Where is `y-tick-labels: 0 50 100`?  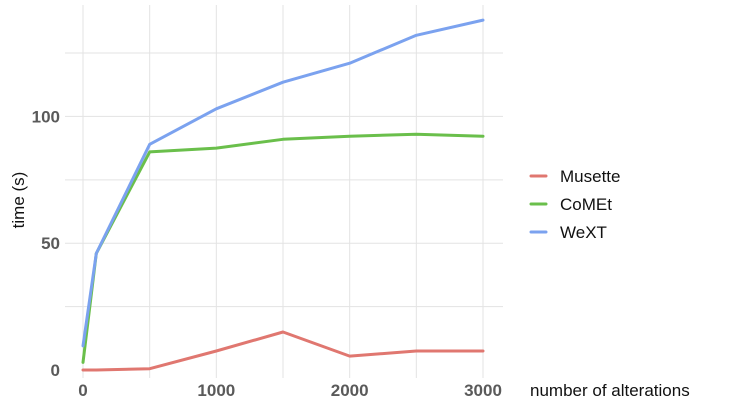
y-tick-labels: 0 50 100 is located at coordinates (46, 243).